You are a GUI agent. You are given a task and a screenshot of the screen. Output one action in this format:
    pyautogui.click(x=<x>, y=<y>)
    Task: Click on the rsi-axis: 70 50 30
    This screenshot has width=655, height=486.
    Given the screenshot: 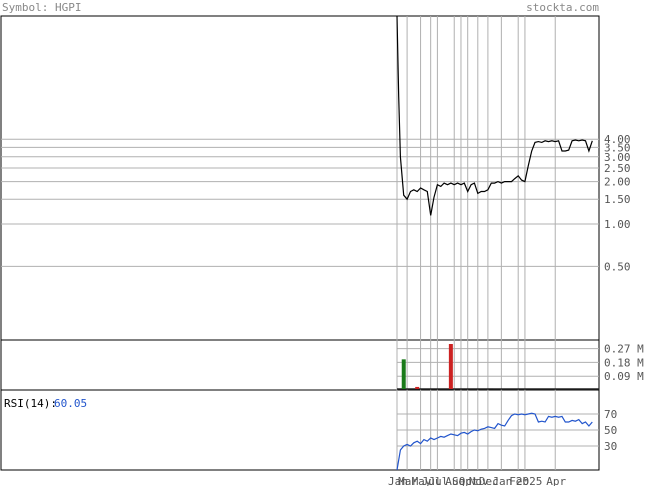 What is the action you would take?
    pyautogui.click(x=610, y=430)
    